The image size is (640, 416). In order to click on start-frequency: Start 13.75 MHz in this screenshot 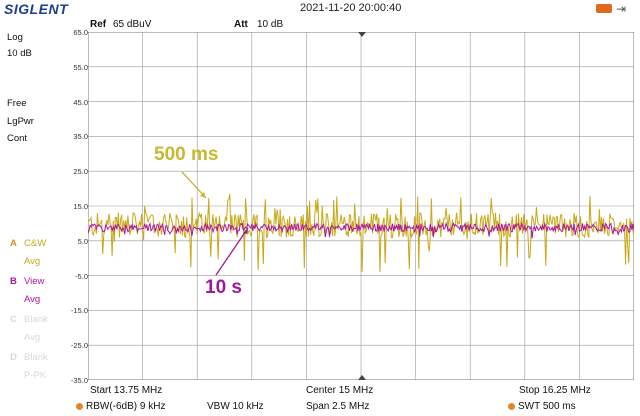, I will do `click(126, 390)`.